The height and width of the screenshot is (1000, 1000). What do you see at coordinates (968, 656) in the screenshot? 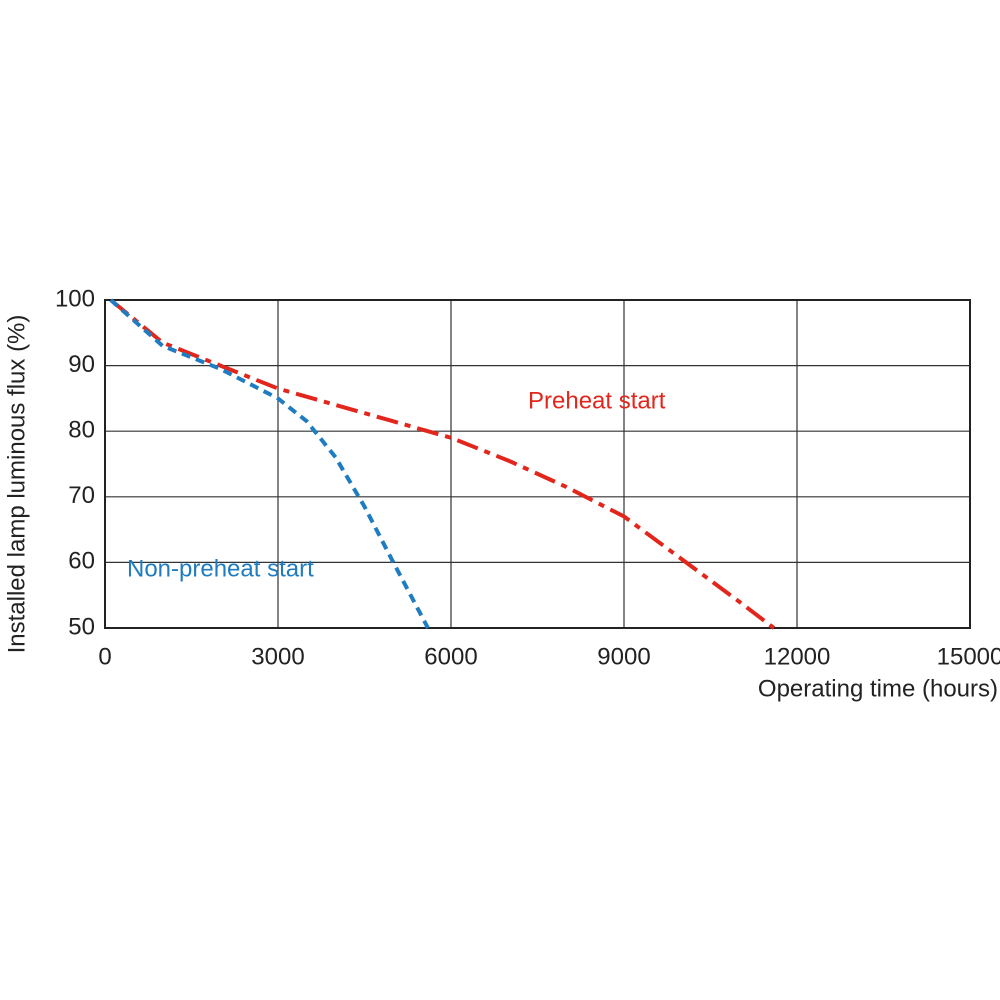
I see `x-tick-label: 15000` at bounding box center [968, 656].